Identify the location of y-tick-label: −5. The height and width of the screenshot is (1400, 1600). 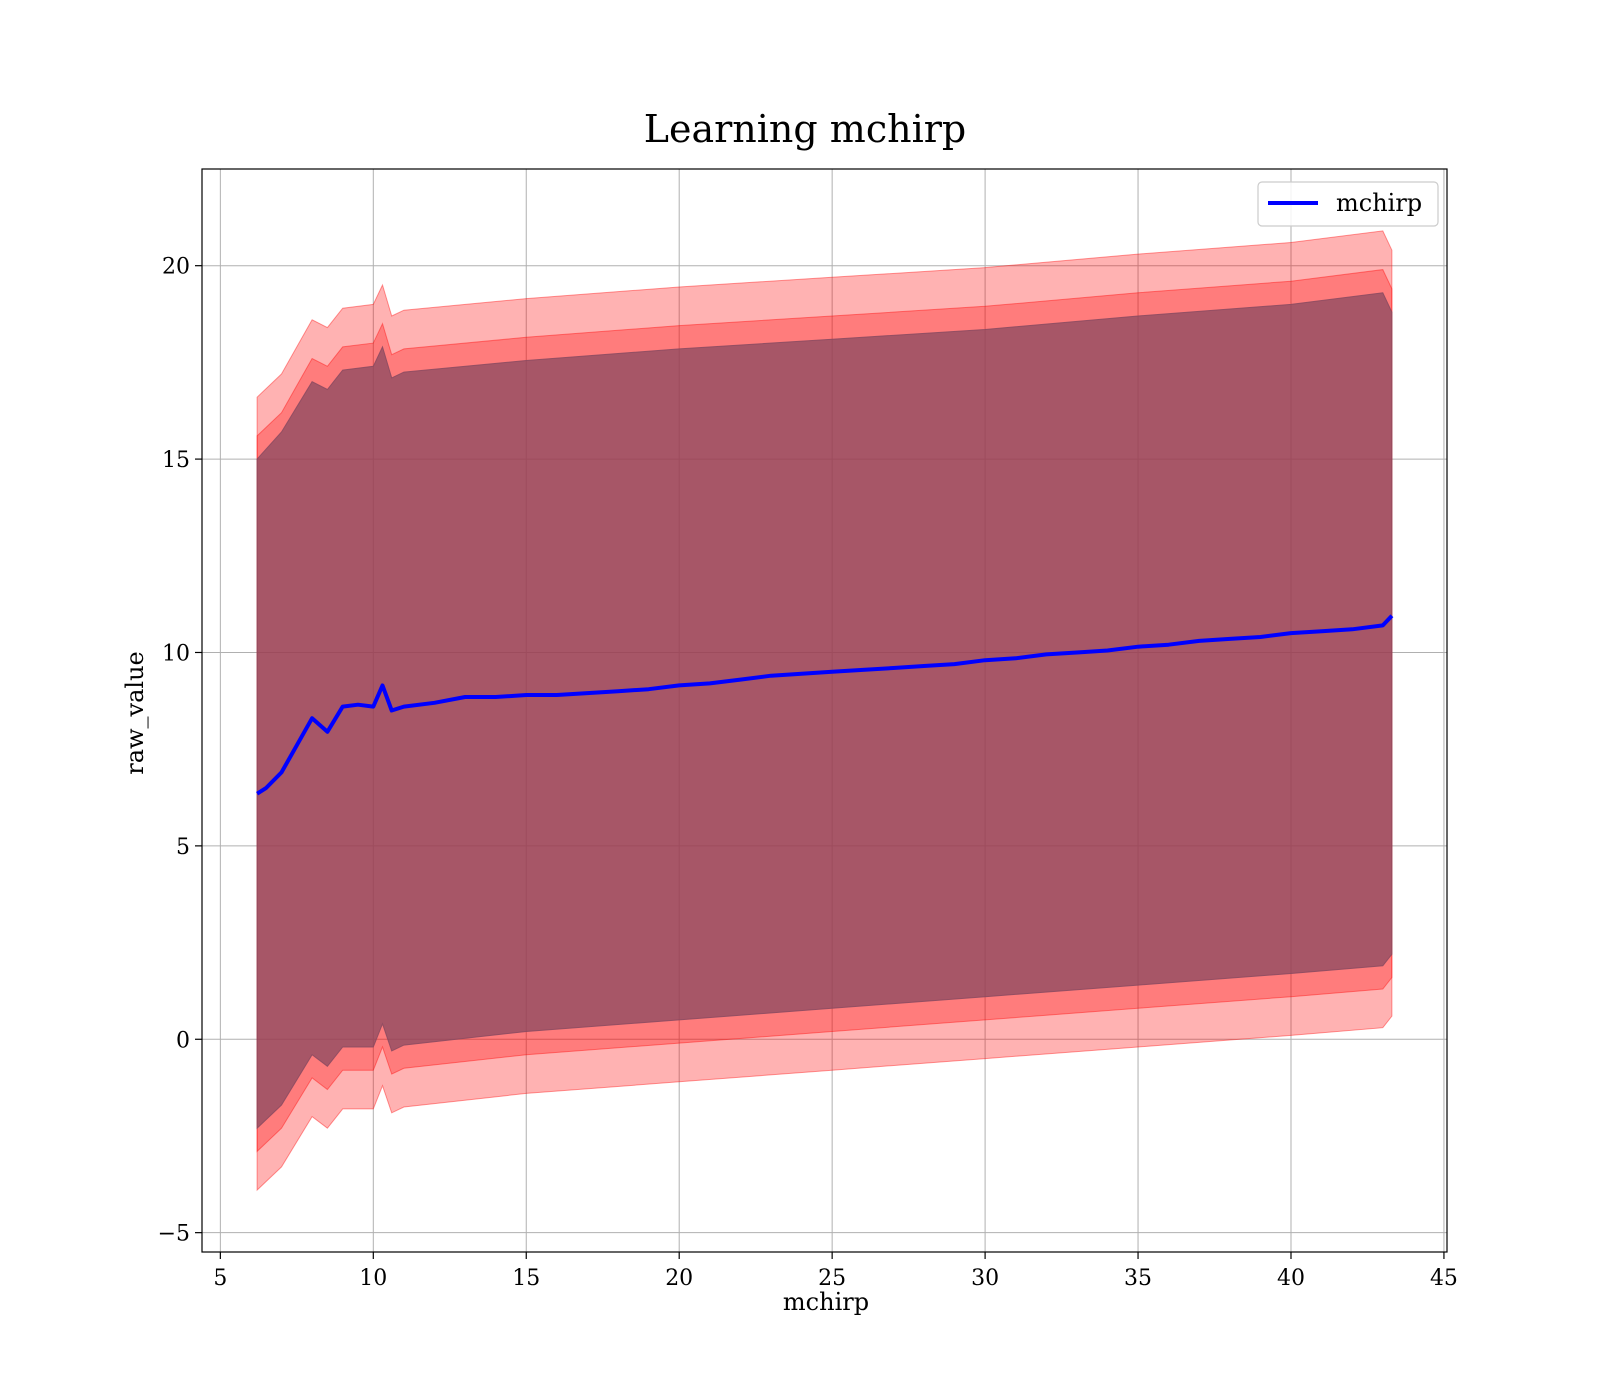
(174, 1234).